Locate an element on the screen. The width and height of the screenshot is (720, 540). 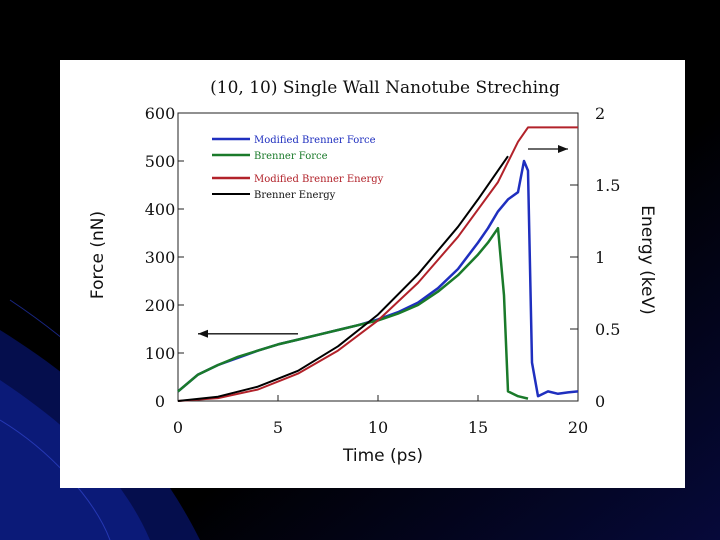
y2-ticks: 0 0.5 1 1.5 2 is located at coordinates (595, 257).